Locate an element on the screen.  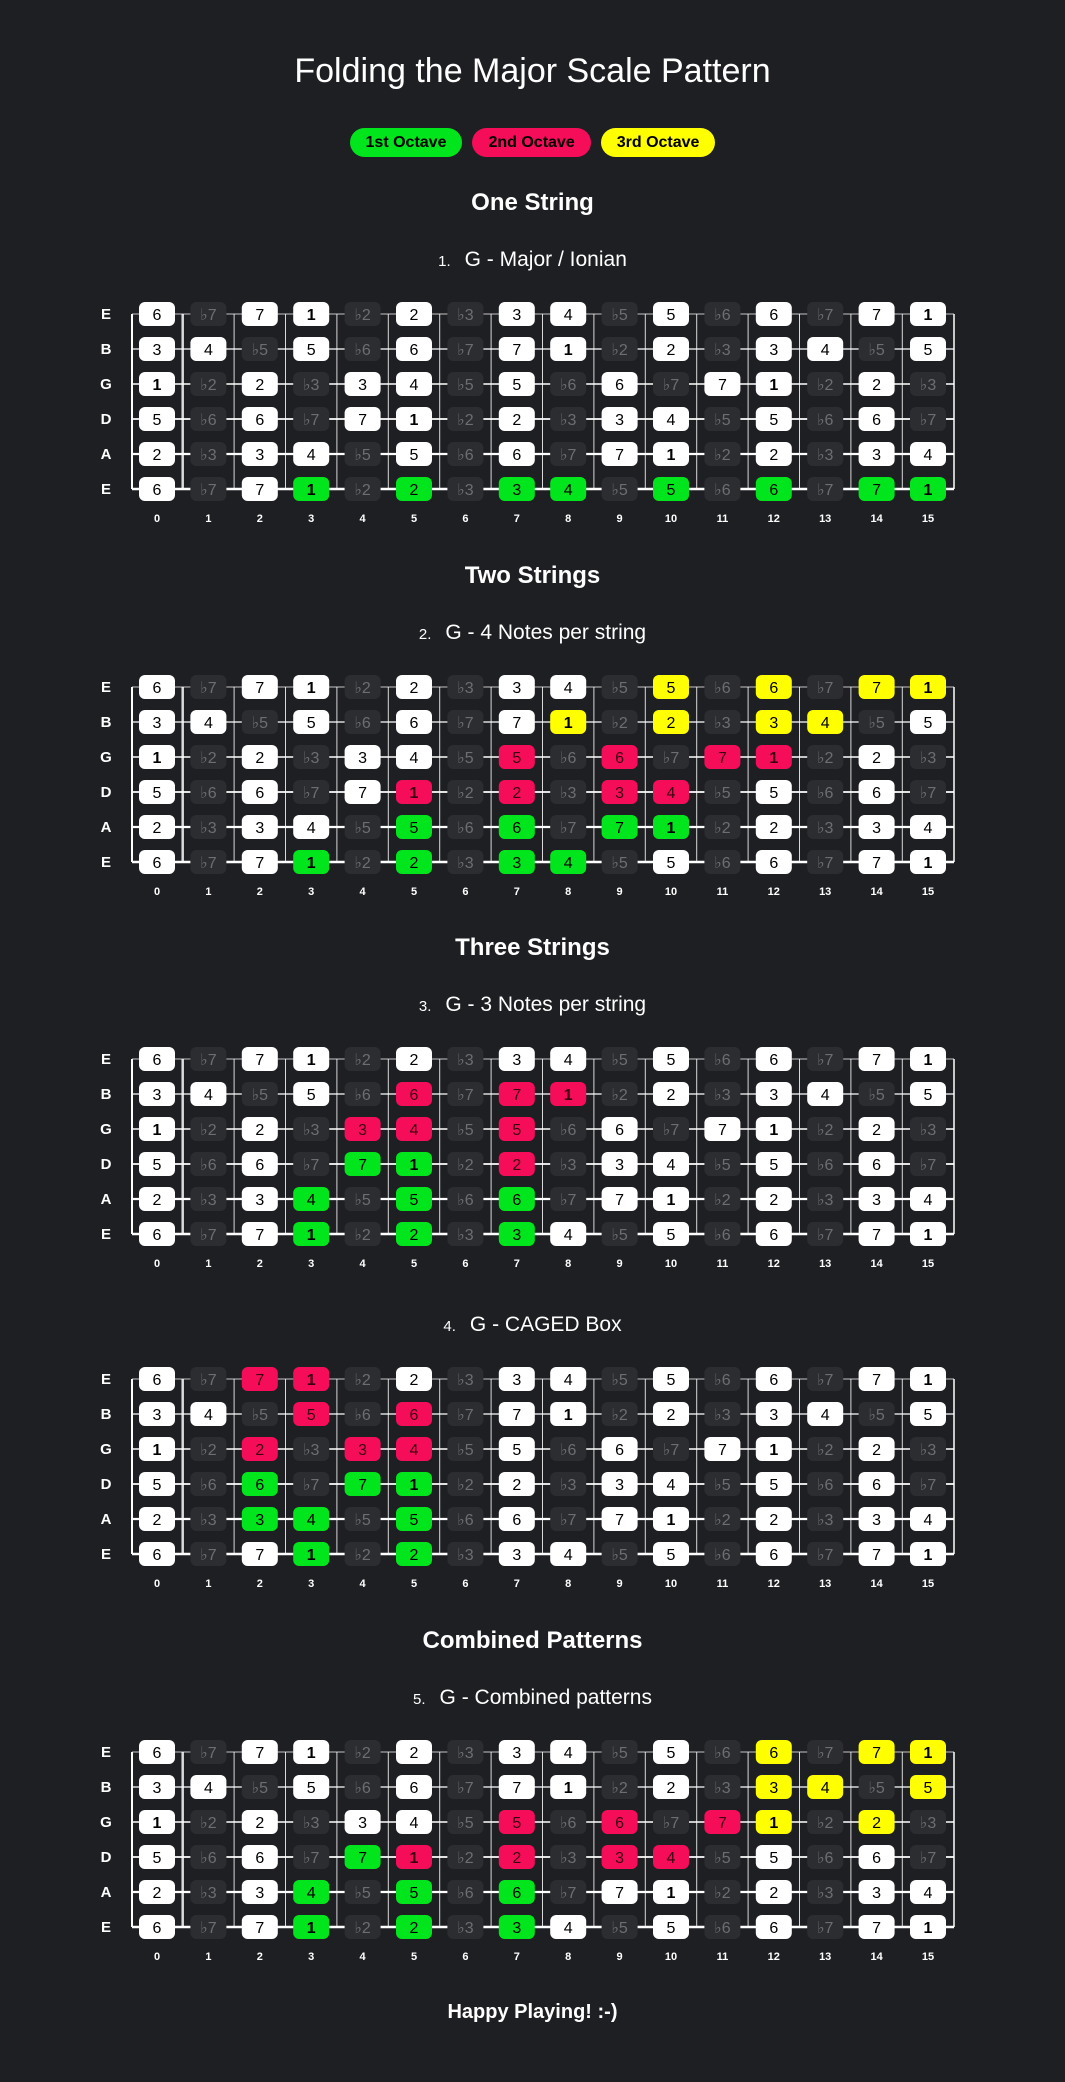
string-name-label: E is located at coordinates (106, 1059).